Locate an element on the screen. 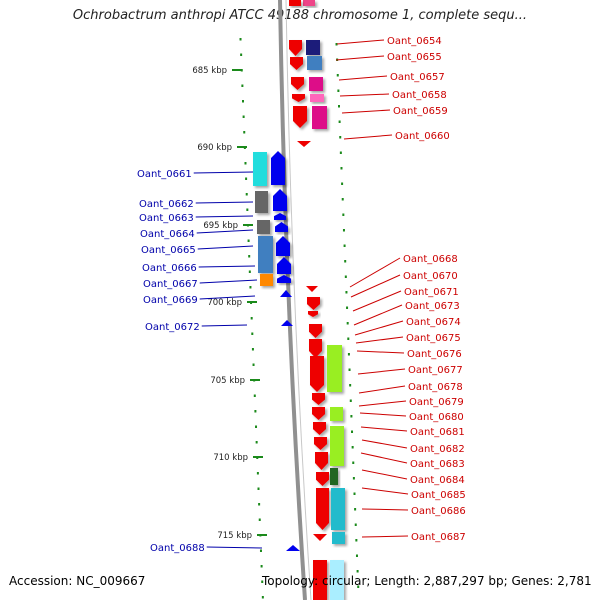 This screenshot has height=600, width=600. gene-label-forward: Oant_0663 is located at coordinates (166, 218).